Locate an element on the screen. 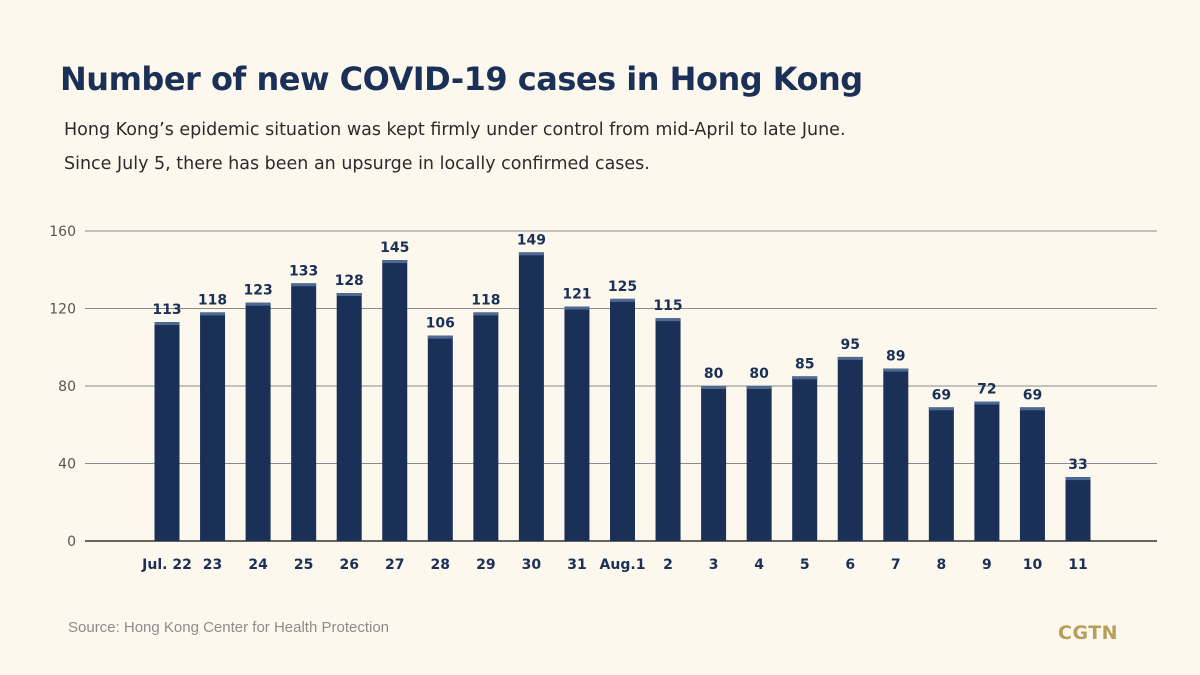 The image size is (1200, 675). data-label: 95 is located at coordinates (850, 345).